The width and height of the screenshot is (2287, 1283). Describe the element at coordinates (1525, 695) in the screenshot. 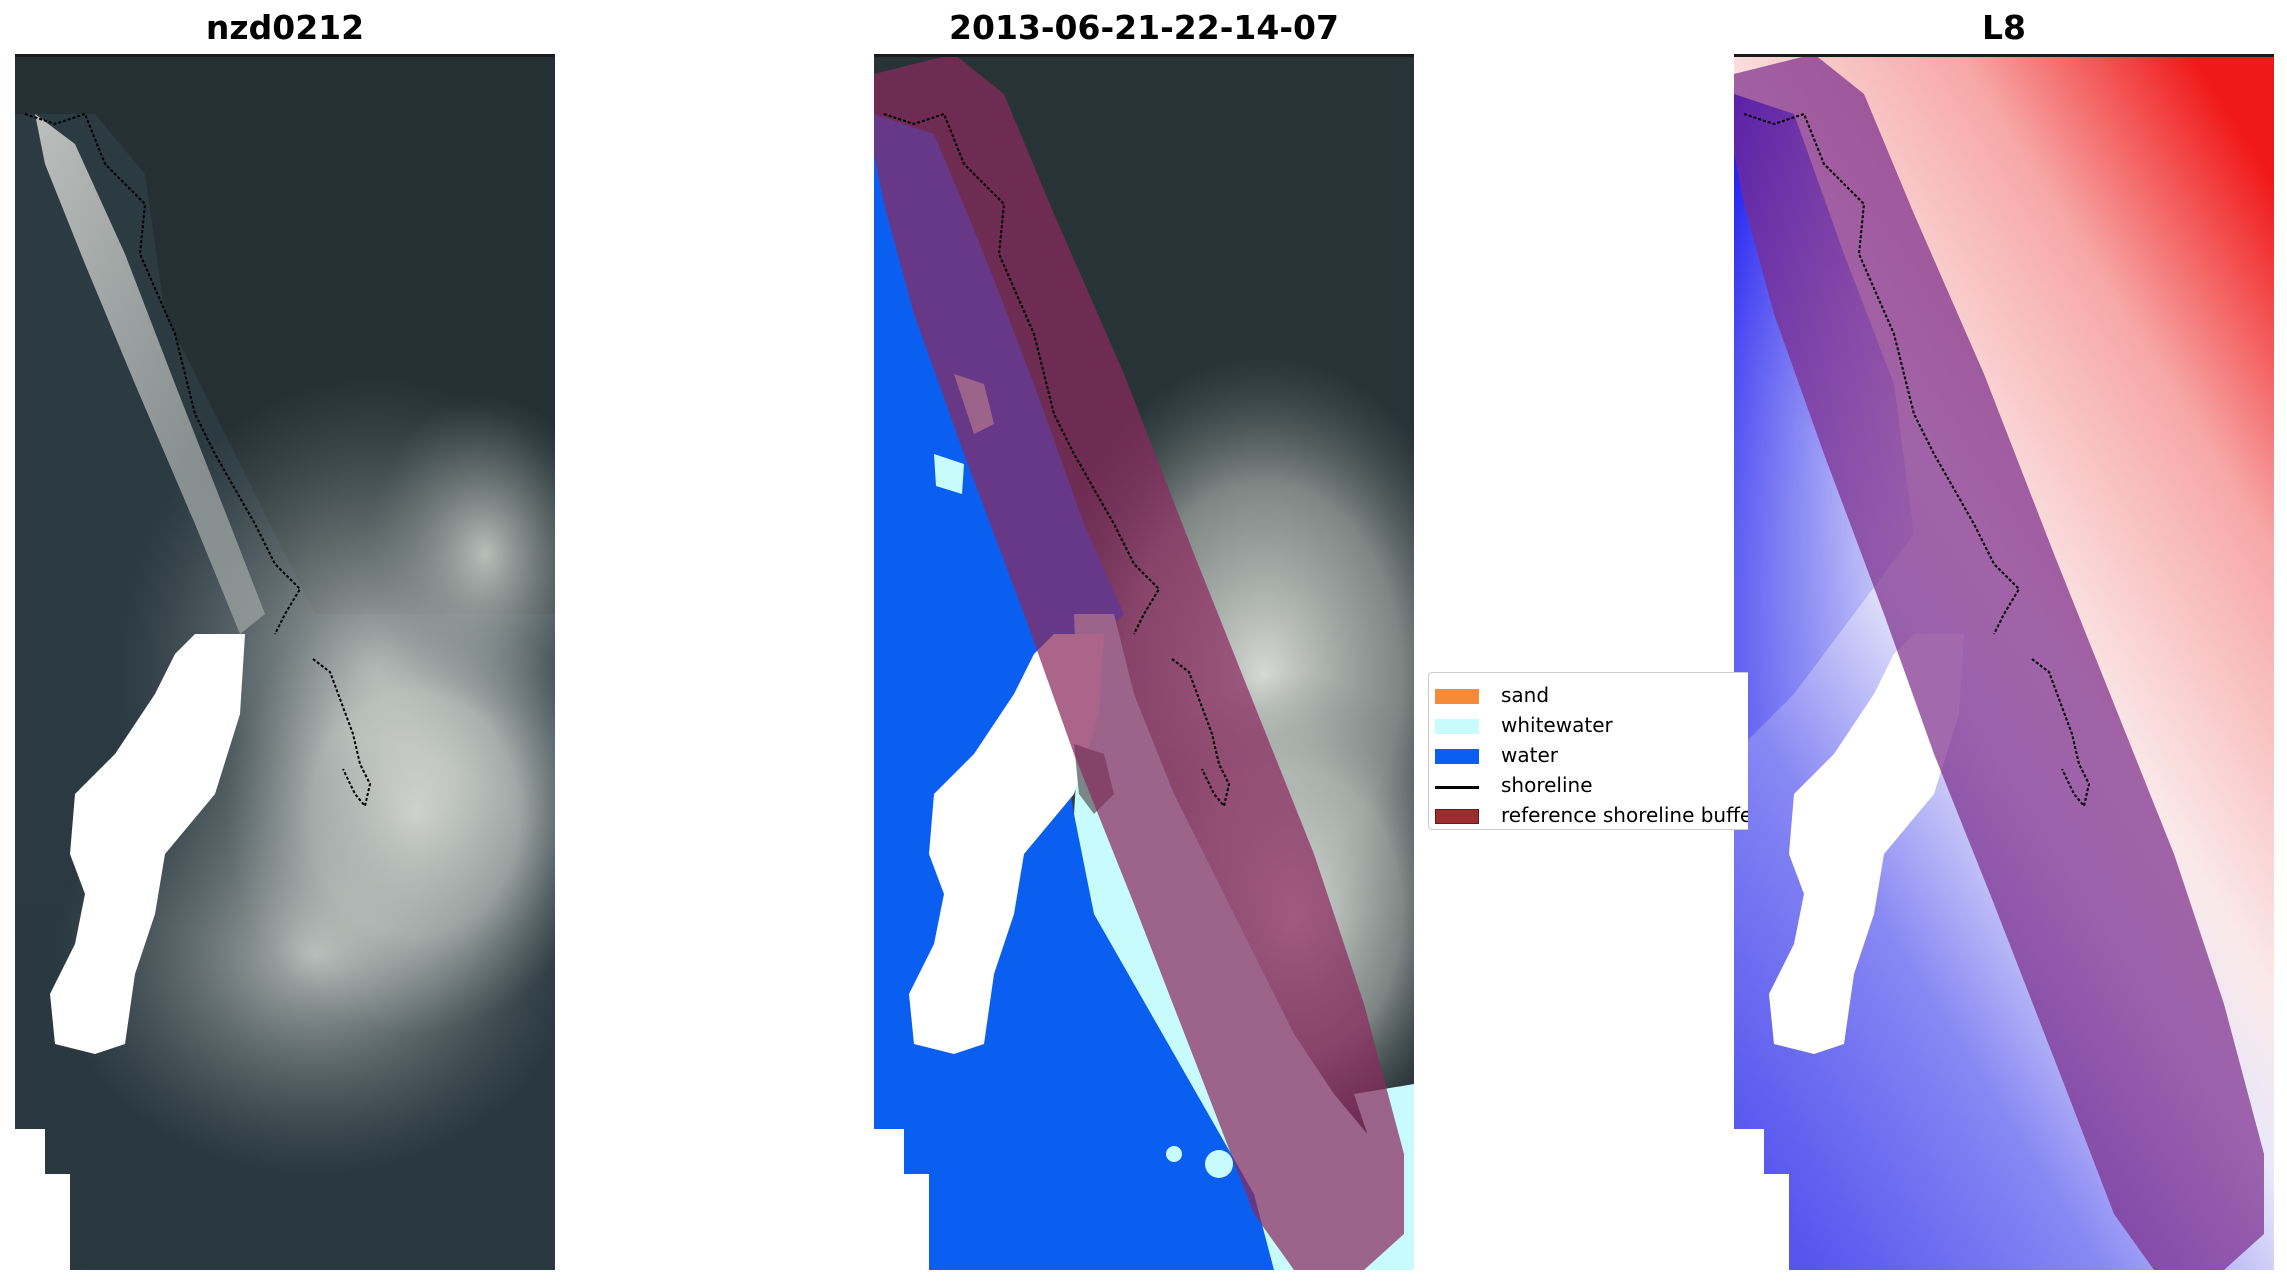

I see `legend-label-sand: sand` at that location.